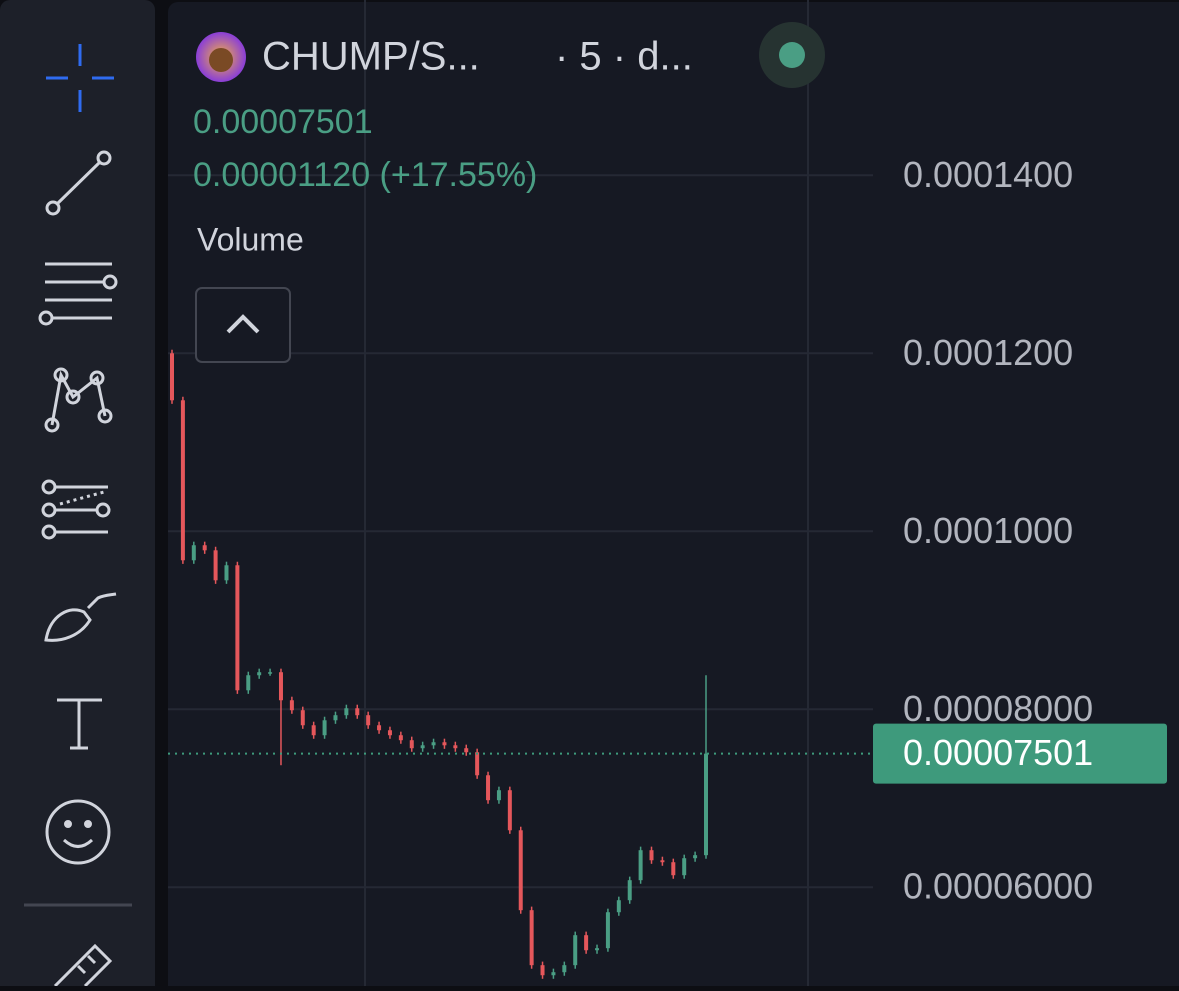 The width and height of the screenshot is (1179, 991). Describe the element at coordinates (998, 886) in the screenshot. I see `y-tick-label: 0.00006000` at that location.